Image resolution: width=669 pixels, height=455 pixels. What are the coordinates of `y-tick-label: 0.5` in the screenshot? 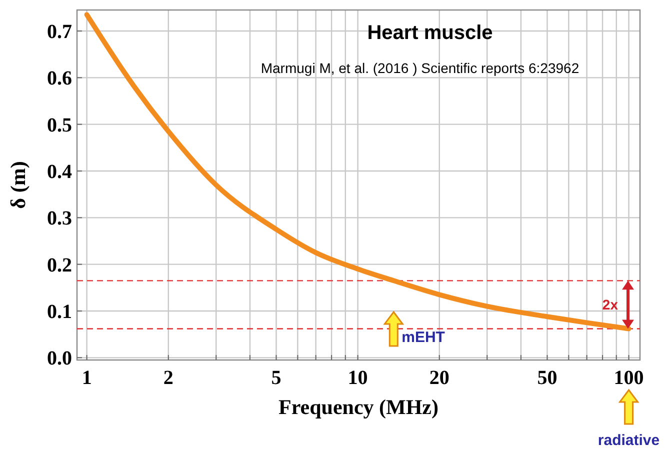 It's located at (59, 125).